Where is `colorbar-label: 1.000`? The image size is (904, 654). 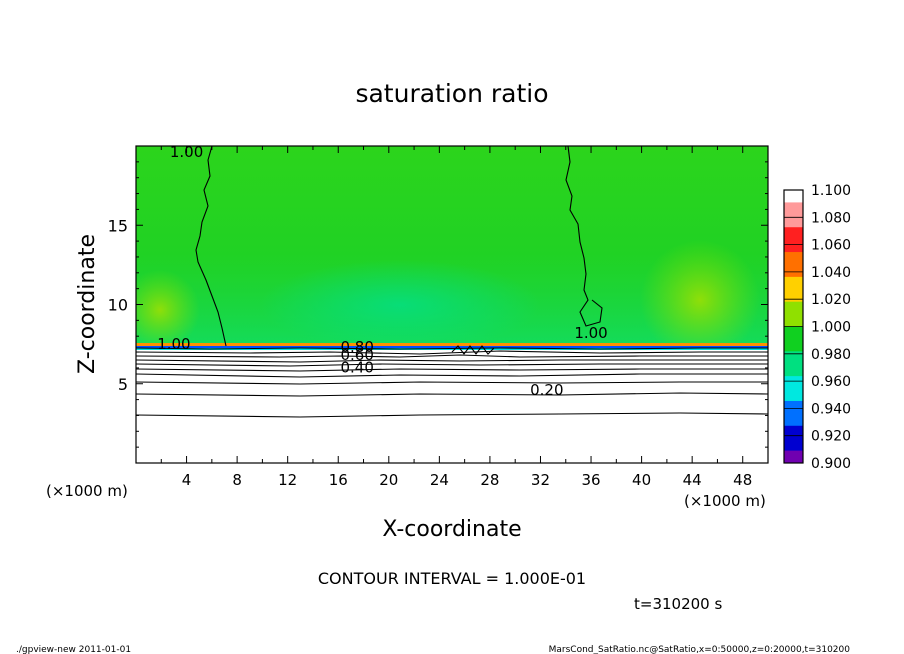 colorbar-label: 1.000 is located at coordinates (831, 328).